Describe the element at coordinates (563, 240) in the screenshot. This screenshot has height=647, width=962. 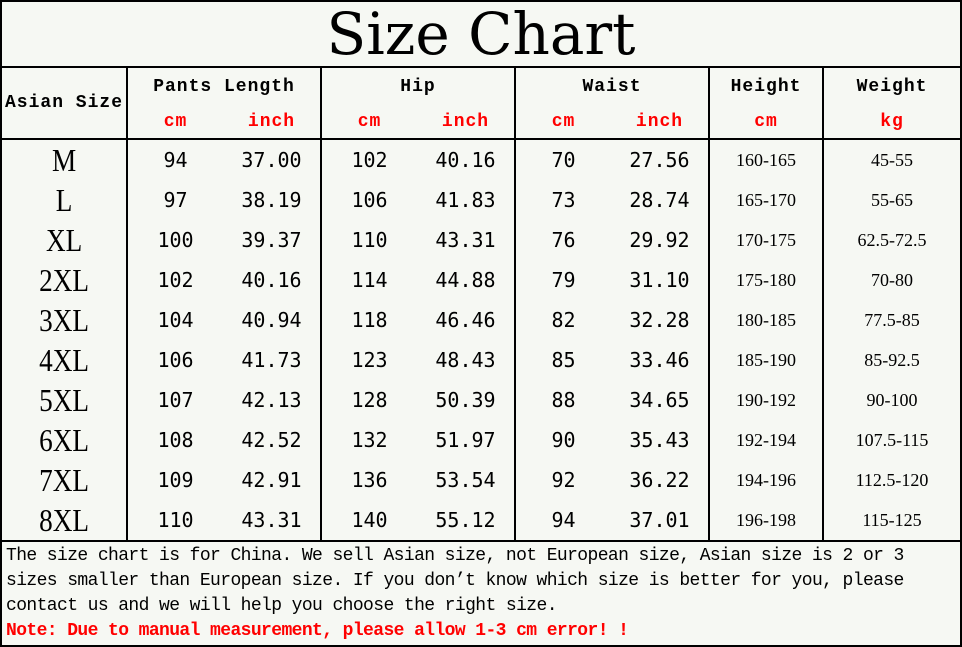
I see `value-cell: 76` at that location.